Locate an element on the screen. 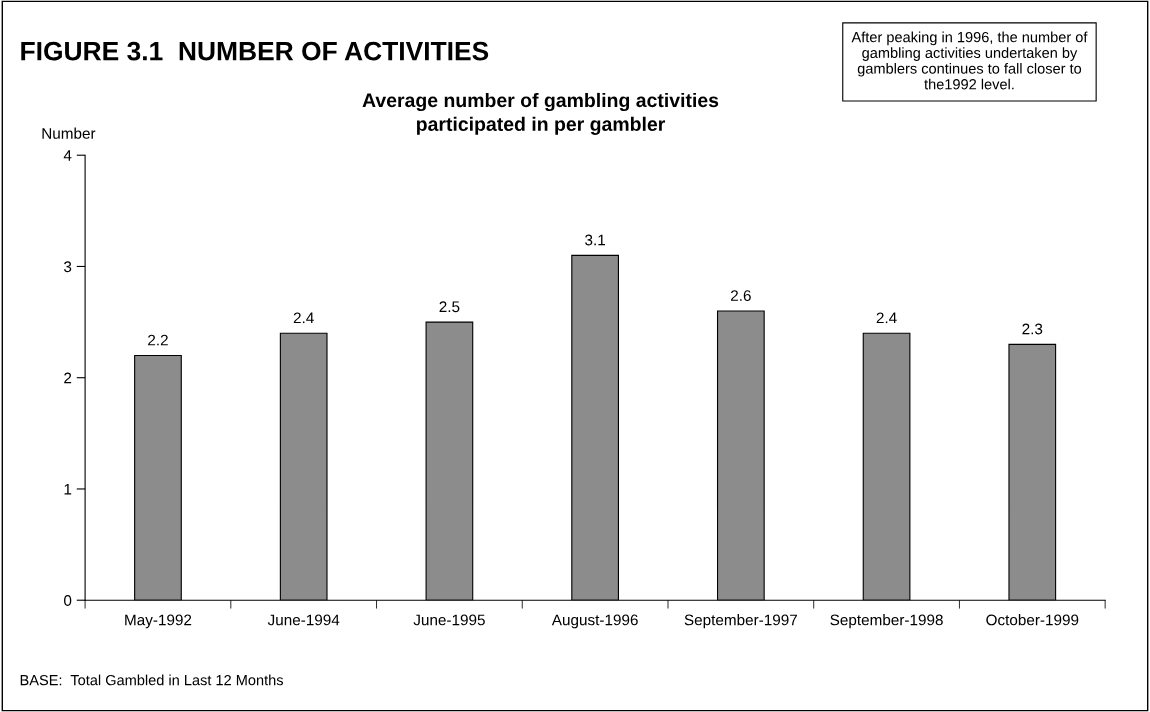 The width and height of the screenshot is (1150, 712). y-tick-label: 0 is located at coordinates (68, 600).